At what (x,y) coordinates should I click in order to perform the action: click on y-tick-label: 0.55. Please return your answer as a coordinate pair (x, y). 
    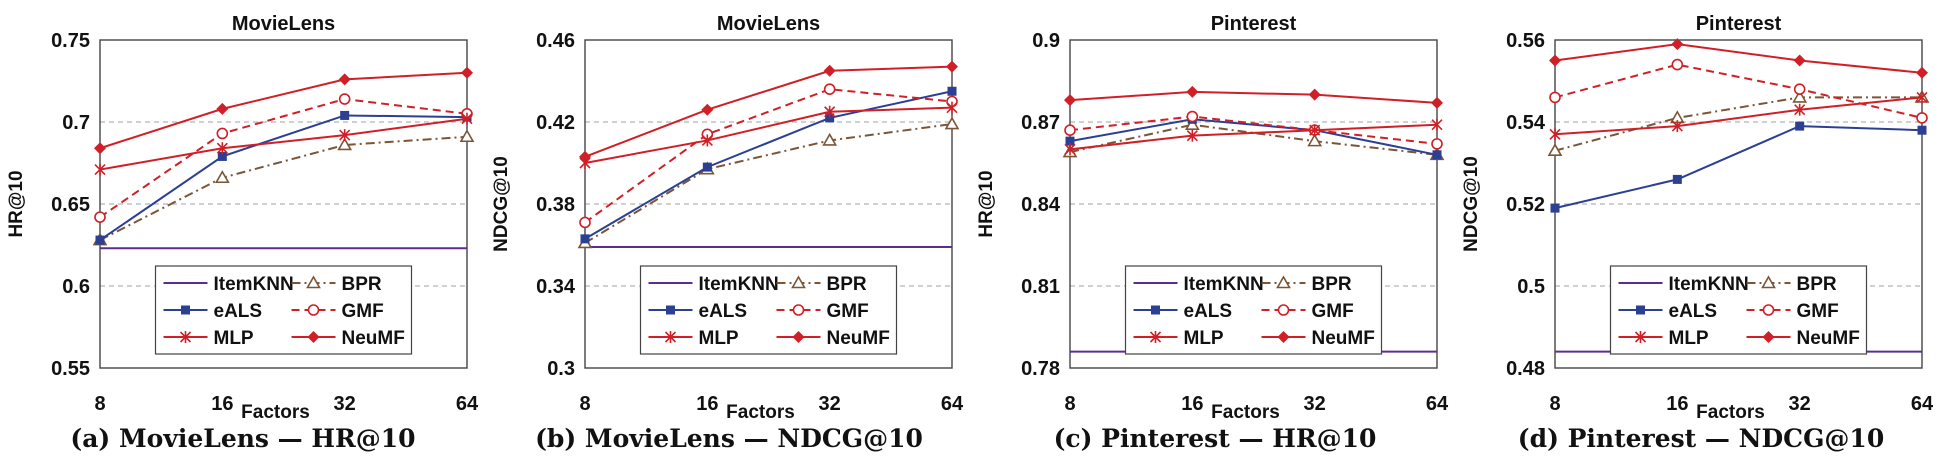
    Looking at the image, I should click on (70, 369).